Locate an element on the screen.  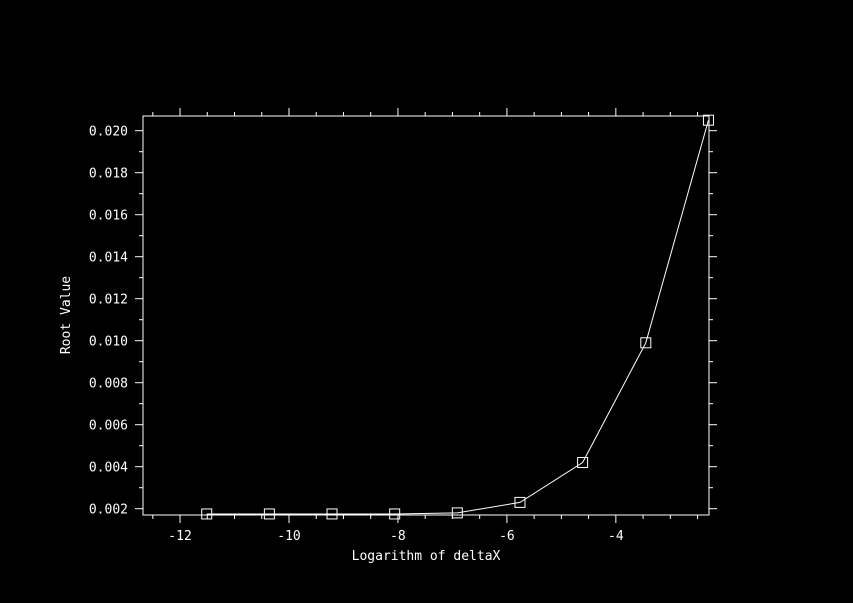
y-tick-label: 0.004 is located at coordinates (108, 468).